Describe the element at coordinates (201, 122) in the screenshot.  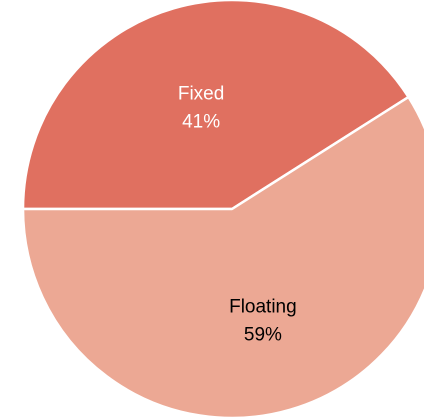
I see `slice-value-fixed: 41%` at that location.